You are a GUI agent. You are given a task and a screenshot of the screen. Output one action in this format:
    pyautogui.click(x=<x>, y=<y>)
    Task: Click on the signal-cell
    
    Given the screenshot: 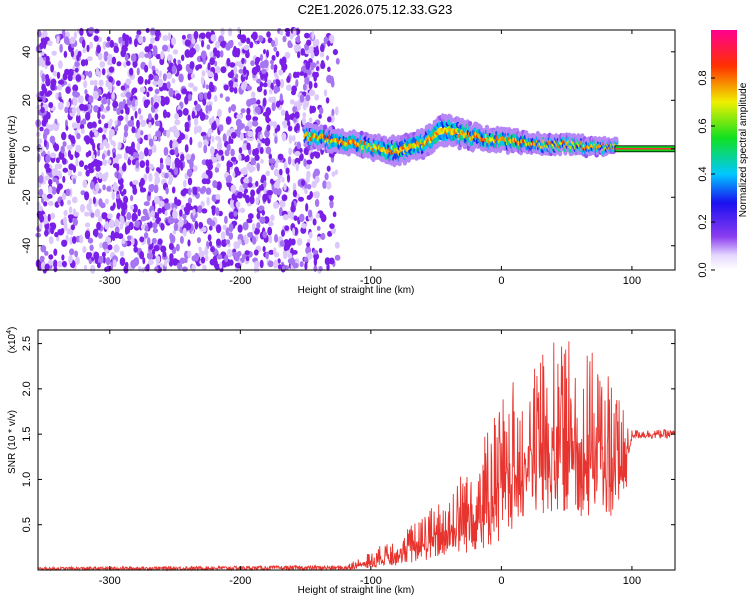 What is the action you would take?
    pyautogui.click(x=470, y=123)
    